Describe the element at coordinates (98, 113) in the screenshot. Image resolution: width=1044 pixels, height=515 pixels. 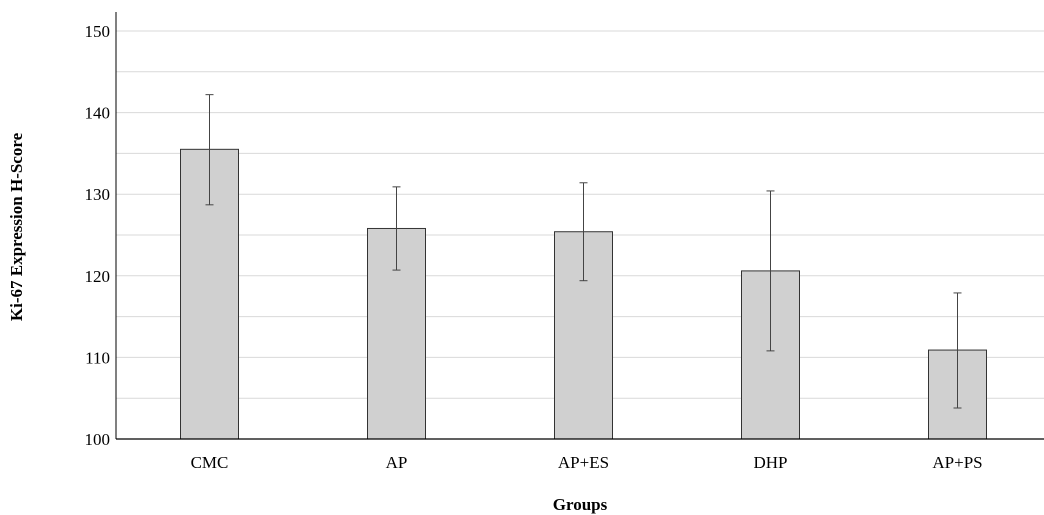
I see `y-tick-label: 140` at that location.